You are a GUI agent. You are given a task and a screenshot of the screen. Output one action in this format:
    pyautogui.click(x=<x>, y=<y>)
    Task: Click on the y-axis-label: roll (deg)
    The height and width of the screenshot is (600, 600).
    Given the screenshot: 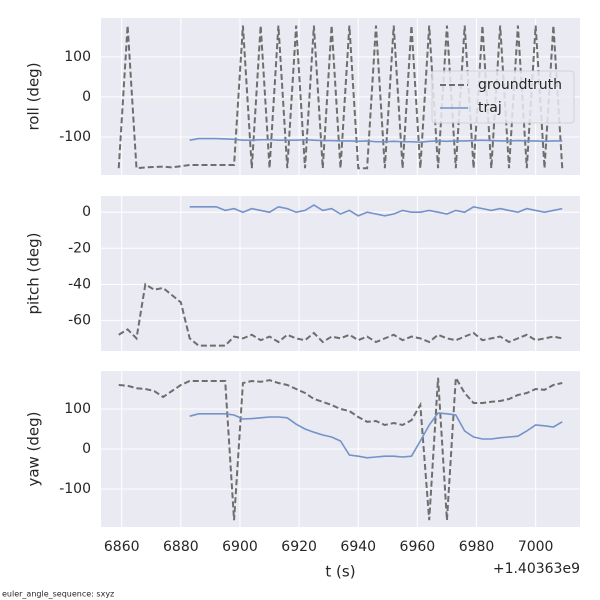 What is the action you would take?
    pyautogui.click(x=34, y=96)
    